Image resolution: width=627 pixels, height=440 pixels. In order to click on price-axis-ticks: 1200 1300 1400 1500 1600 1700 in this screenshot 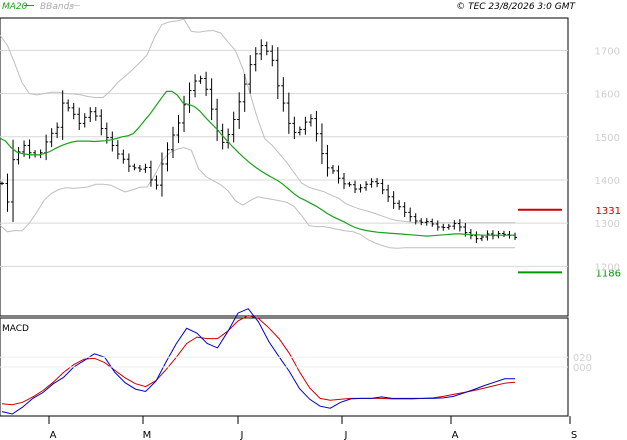, I will do `click(607, 159)`.